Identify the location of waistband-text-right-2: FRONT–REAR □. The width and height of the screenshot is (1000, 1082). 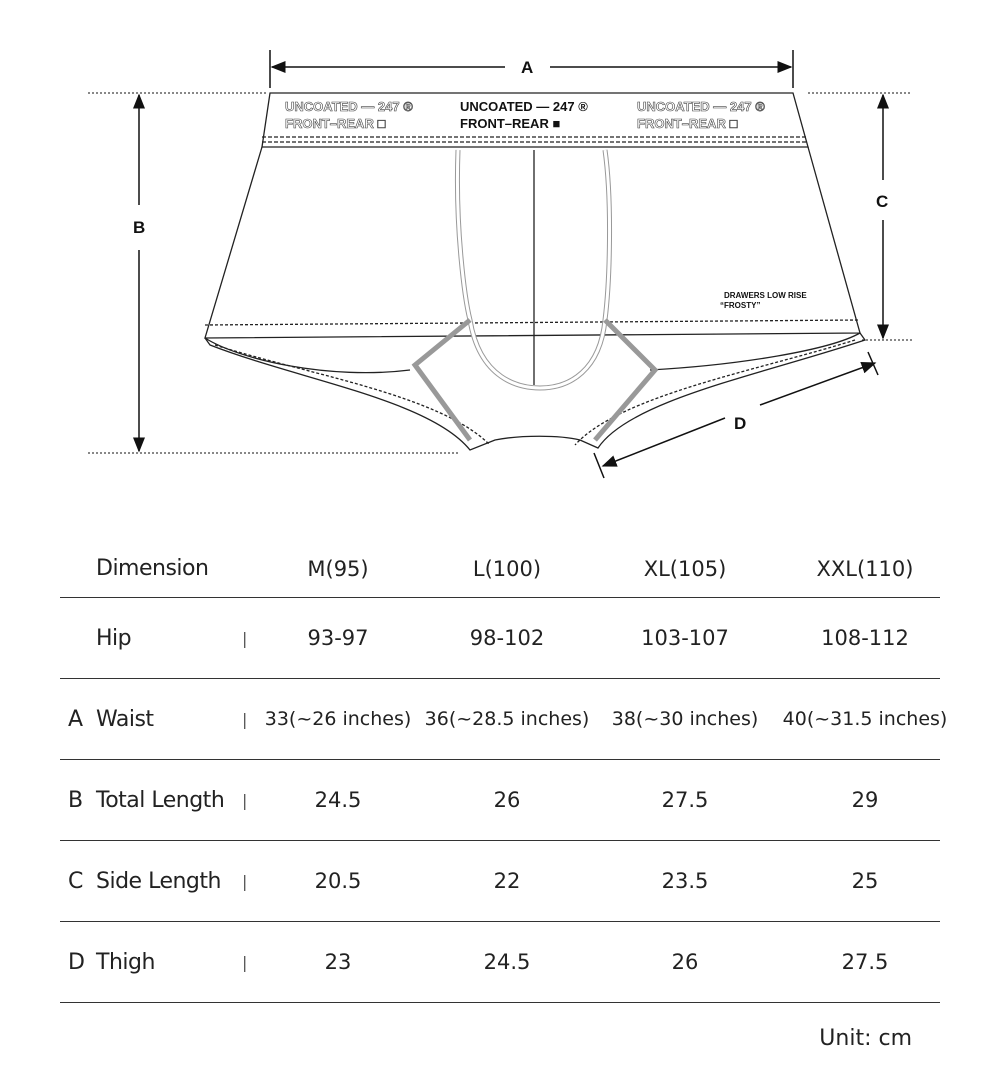
(687, 123).